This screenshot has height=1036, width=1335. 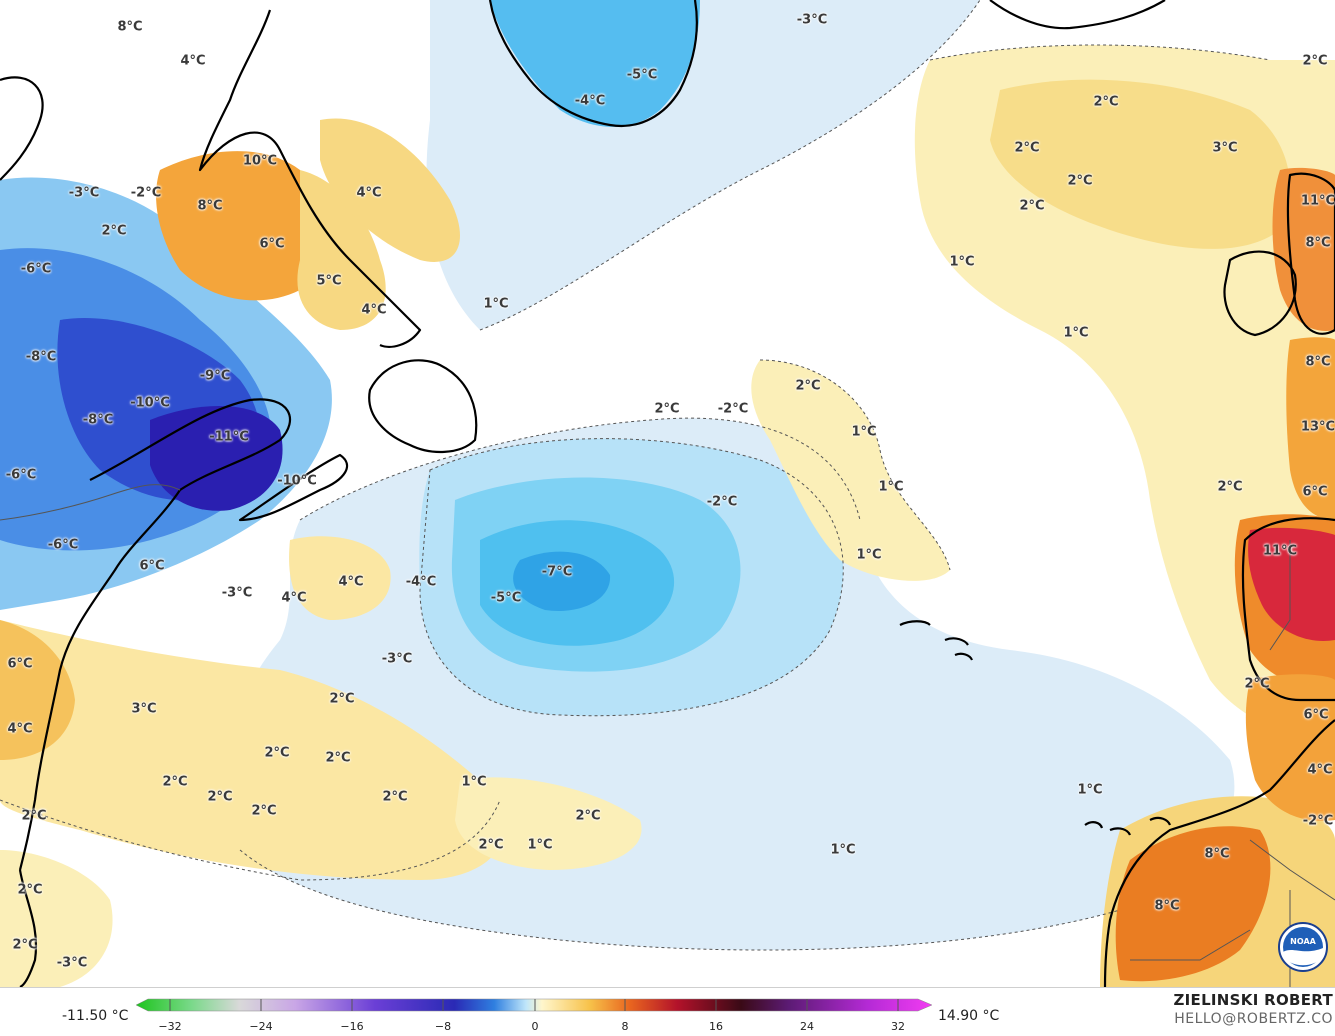 What do you see at coordinates (351, 1026) in the screenshot?
I see `scale-tick-label: −16` at bounding box center [351, 1026].